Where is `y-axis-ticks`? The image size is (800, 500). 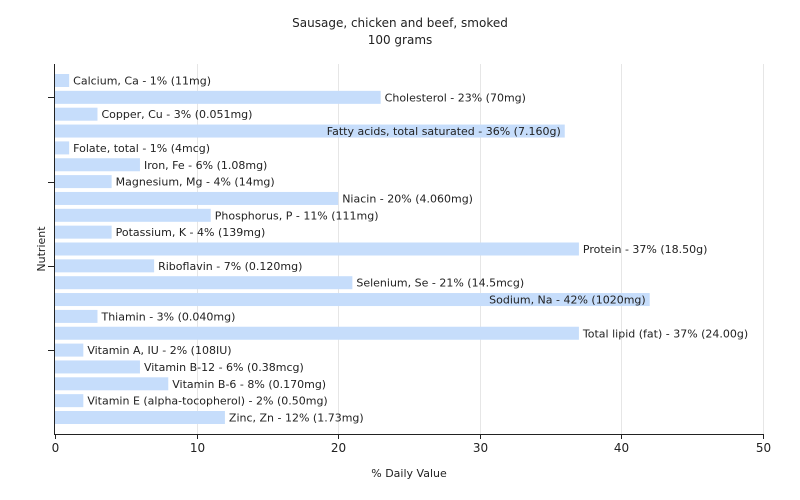
y-axis-ticks is located at coordinates (51, 224).